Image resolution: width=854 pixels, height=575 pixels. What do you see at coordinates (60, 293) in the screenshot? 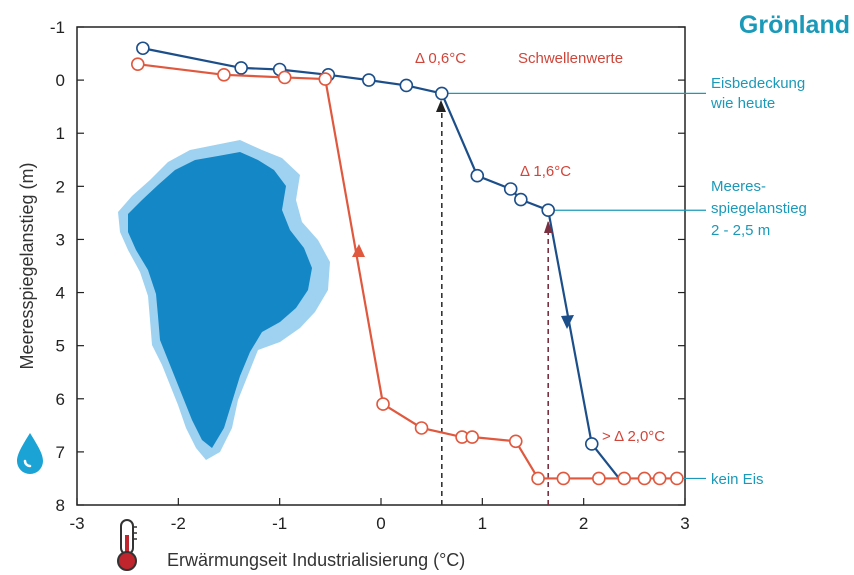
I see `y-tick-label: 4` at bounding box center [60, 293].